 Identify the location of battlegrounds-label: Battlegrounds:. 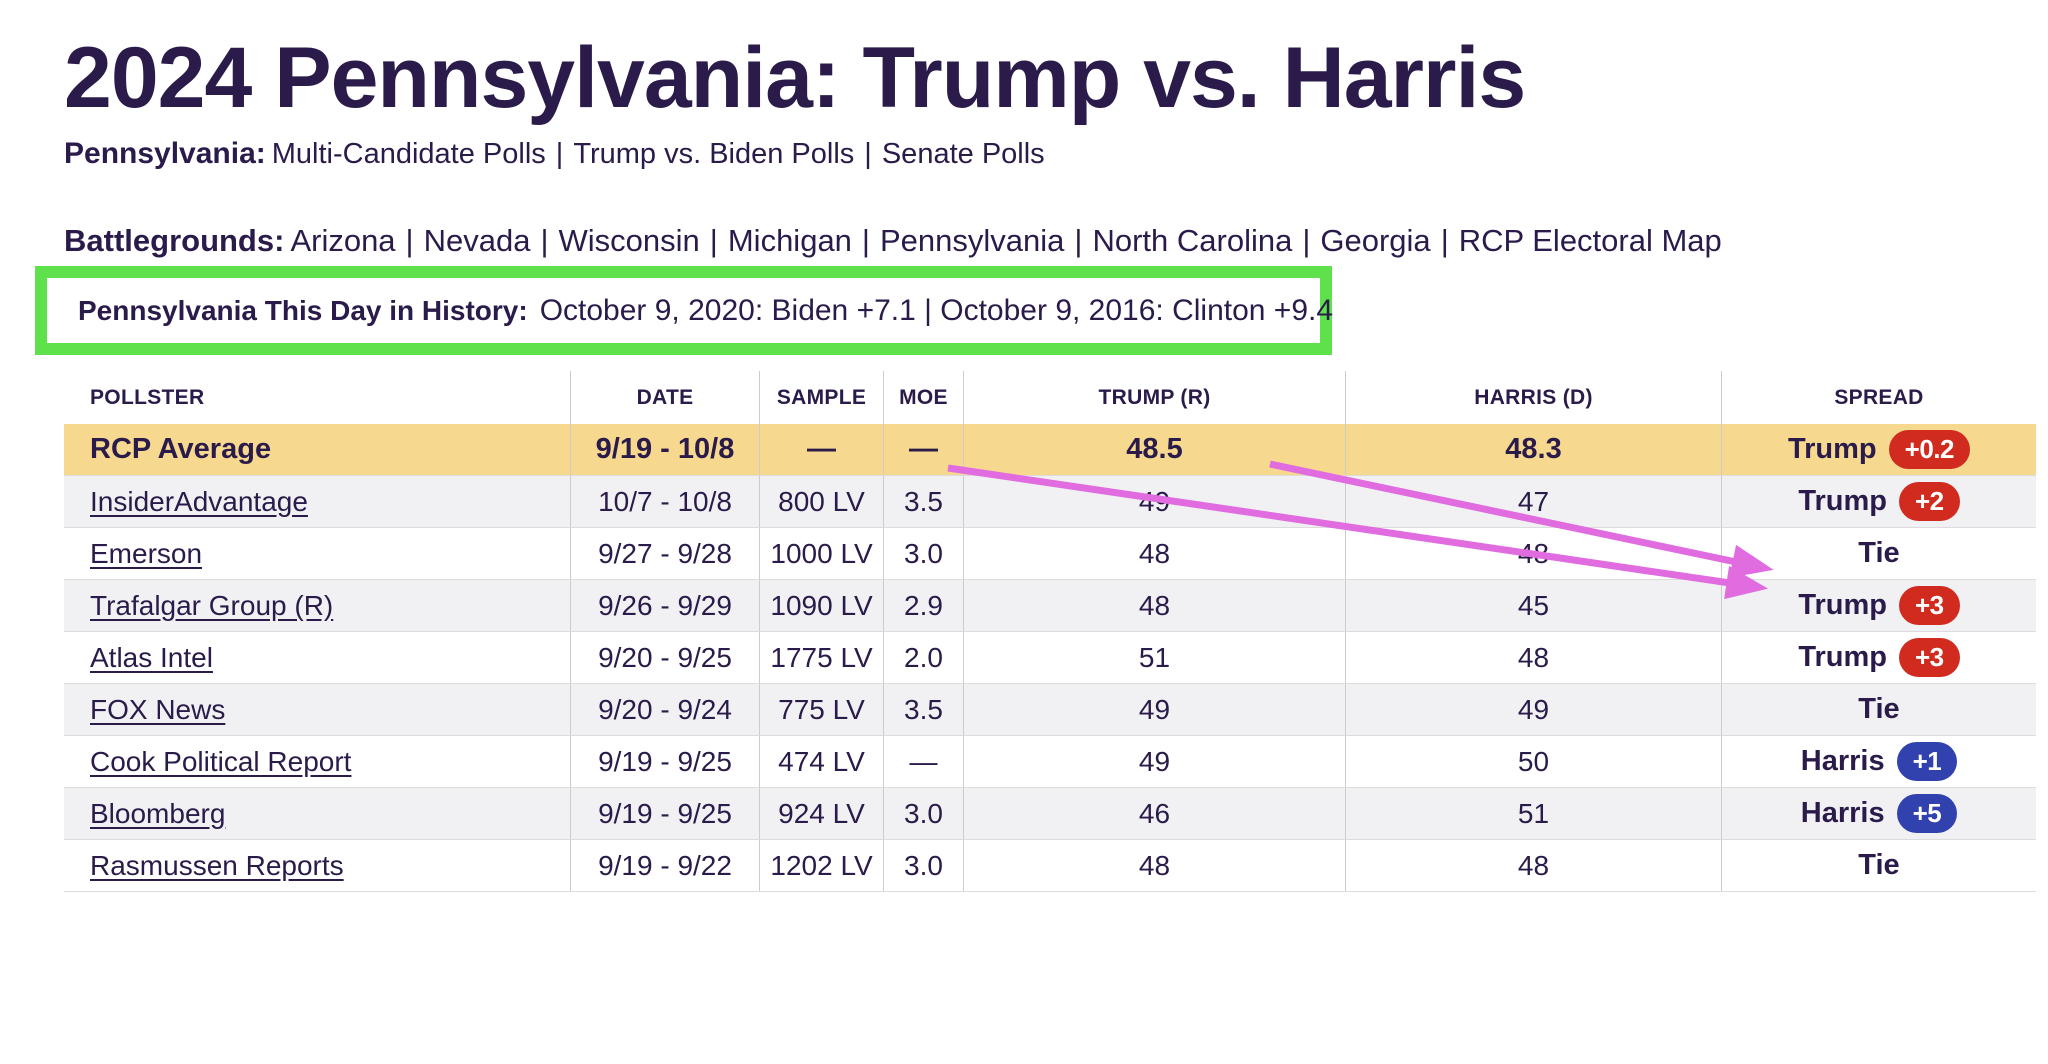
(174, 240).